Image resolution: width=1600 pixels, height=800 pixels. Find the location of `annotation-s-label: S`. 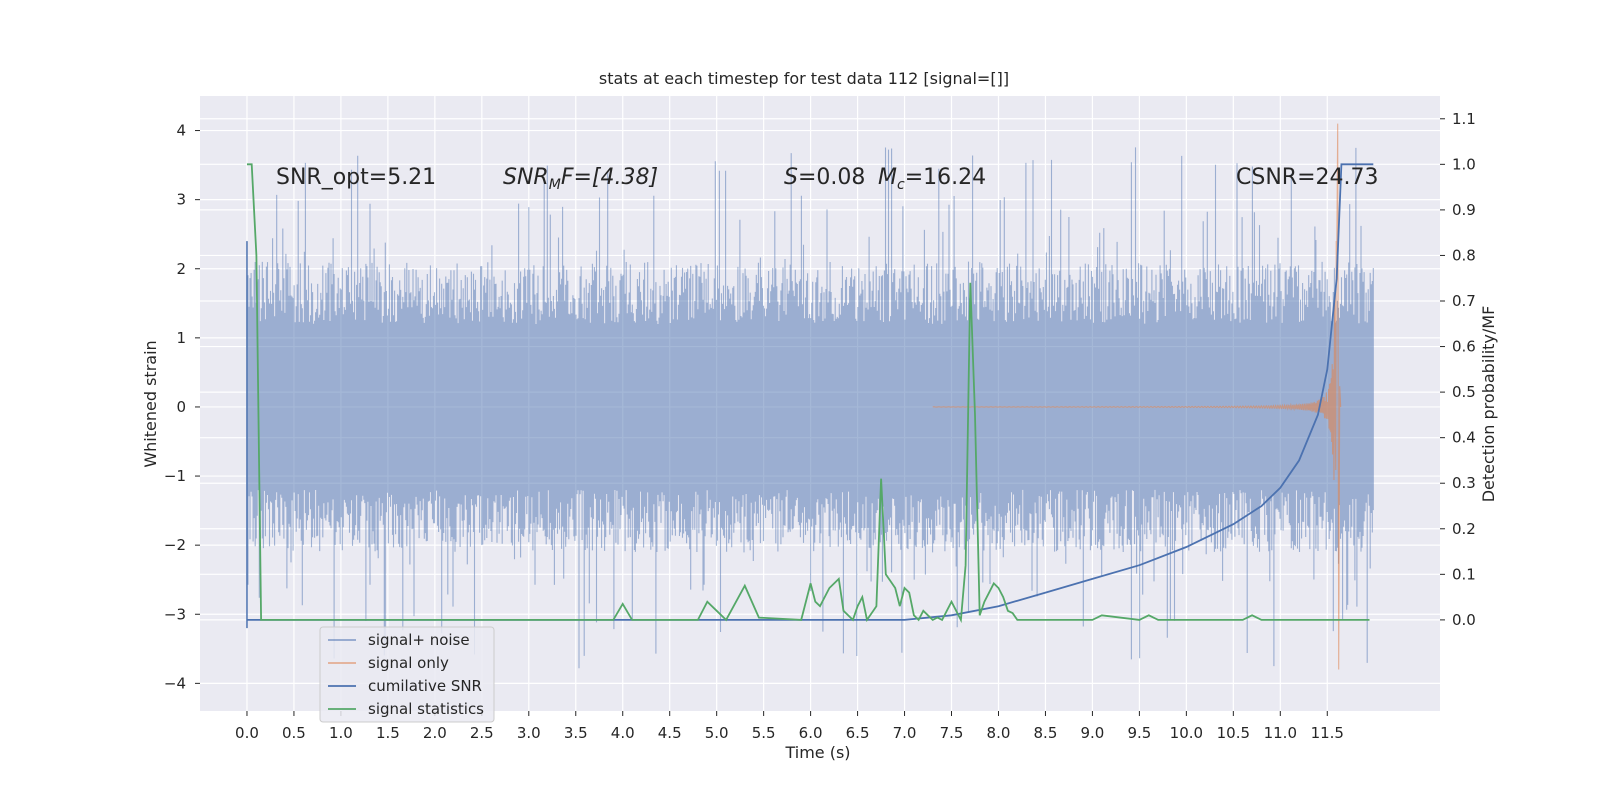

annotation-s-label: S is located at coordinates (791, 177).